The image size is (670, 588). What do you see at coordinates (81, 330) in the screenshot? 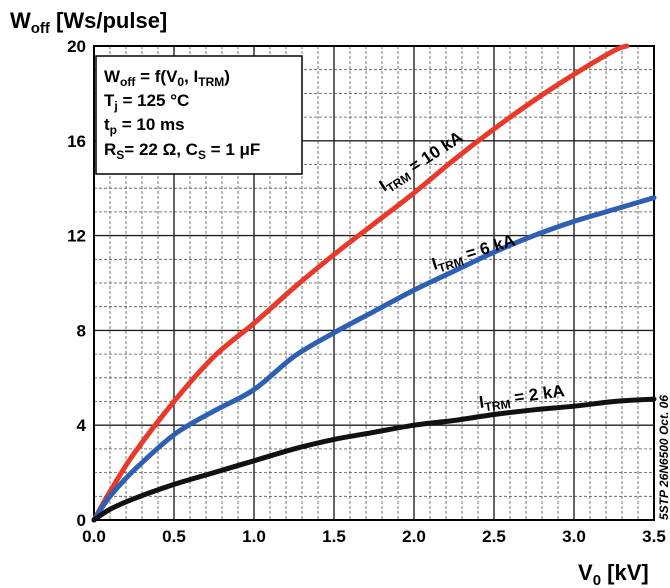
I see `y-tick-label: 8` at bounding box center [81, 330].